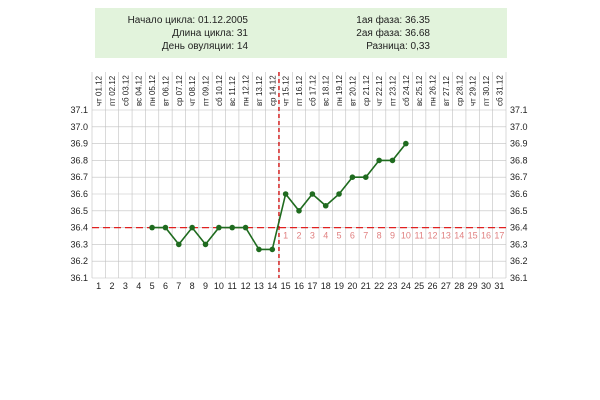 This screenshot has width=600, height=400. Describe the element at coordinates (393, 33) in the screenshot. I see `phase2-label: 2ая фаза: 36.68` at that location.